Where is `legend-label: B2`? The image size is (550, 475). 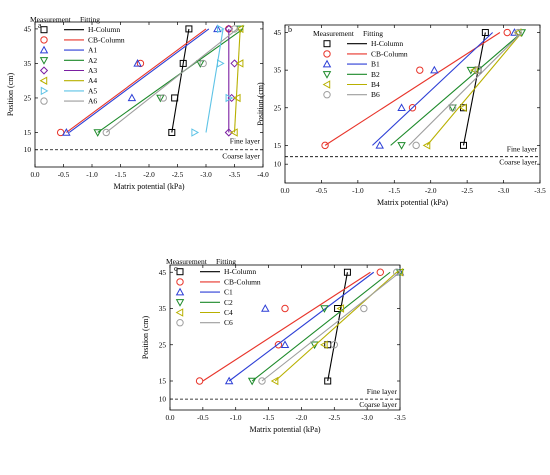 legend-label: B2 is located at coordinates (375, 74).